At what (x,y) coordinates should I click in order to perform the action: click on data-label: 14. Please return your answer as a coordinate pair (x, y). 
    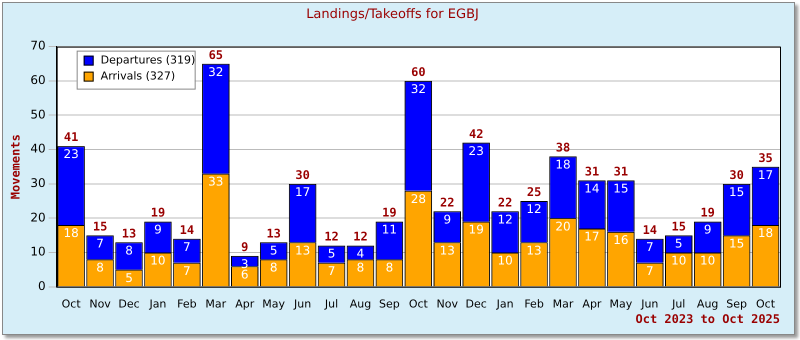
    Looking at the image, I should click on (592, 189).